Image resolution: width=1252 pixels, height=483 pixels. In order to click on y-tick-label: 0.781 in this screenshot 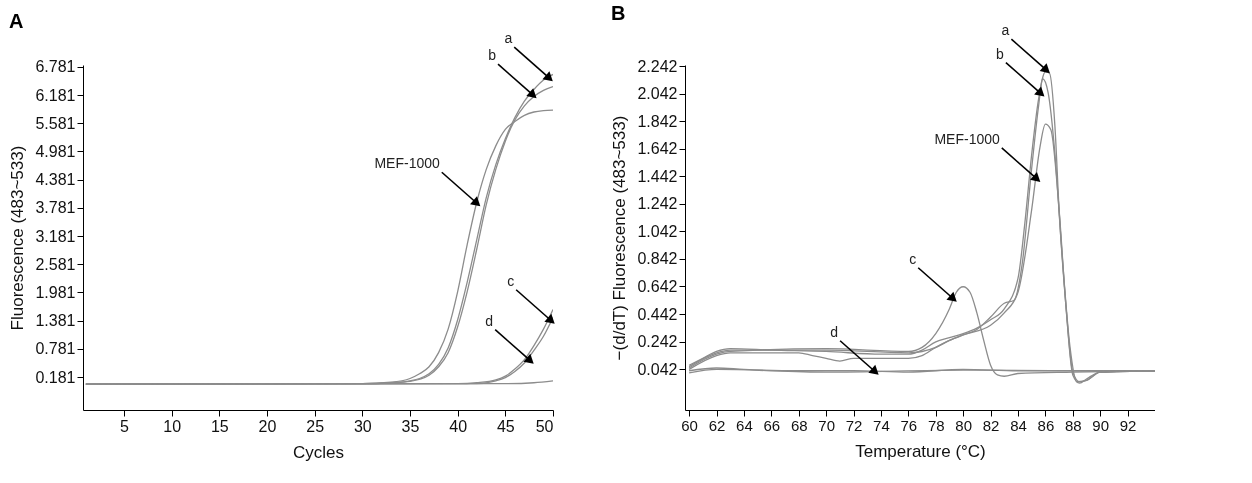, I will do `click(55, 349)`.